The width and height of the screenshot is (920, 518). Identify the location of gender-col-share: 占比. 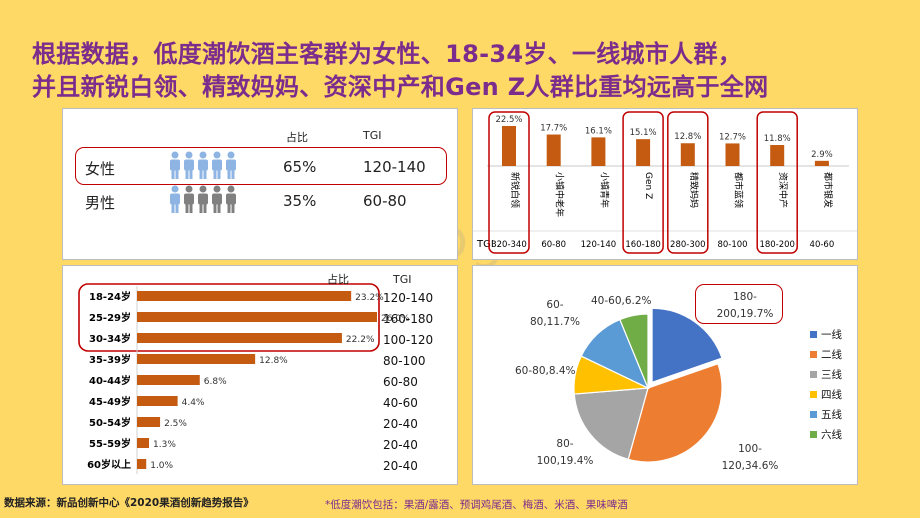
(297, 137).